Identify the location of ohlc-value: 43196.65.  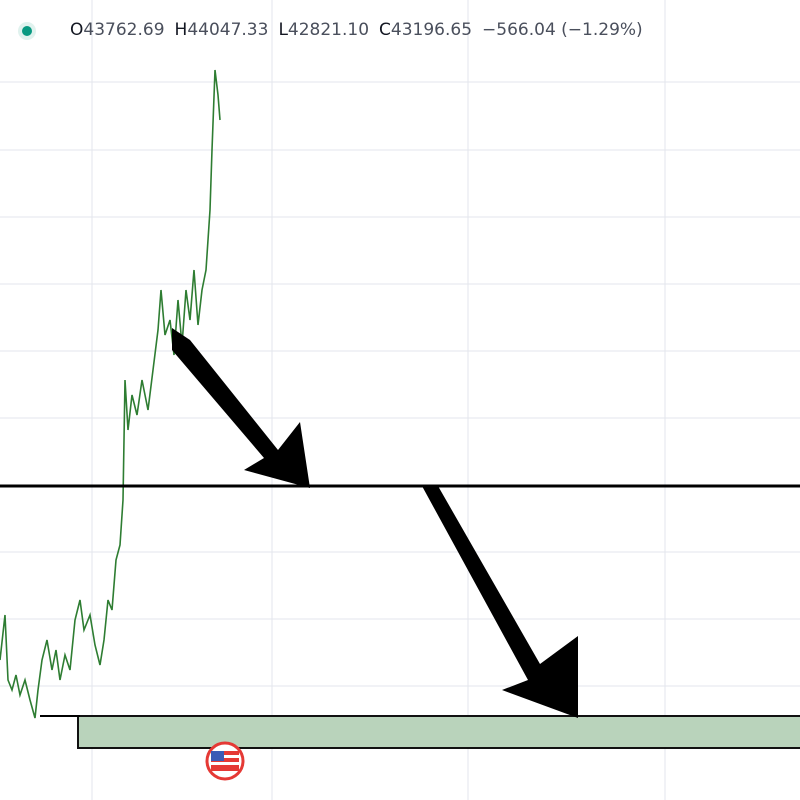
(431, 30).